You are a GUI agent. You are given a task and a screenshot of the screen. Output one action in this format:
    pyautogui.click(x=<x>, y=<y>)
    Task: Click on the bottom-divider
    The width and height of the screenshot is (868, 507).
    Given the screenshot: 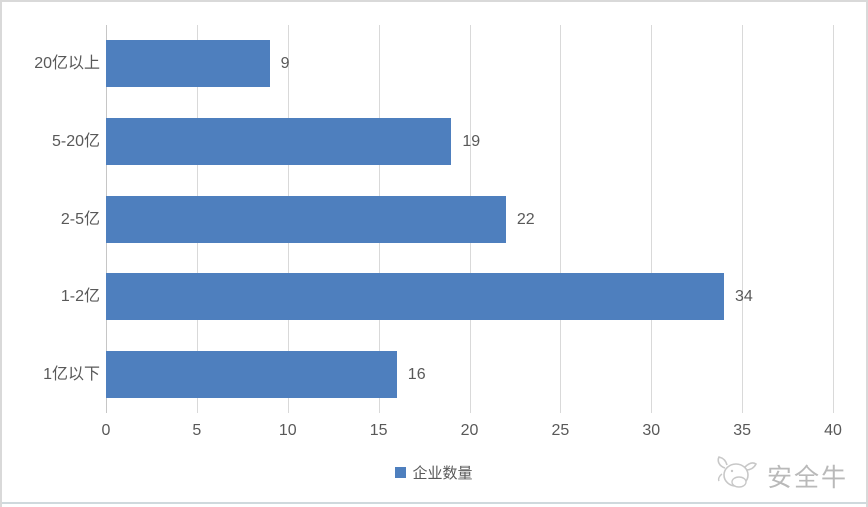 What is the action you would take?
    pyautogui.click(x=434, y=503)
    